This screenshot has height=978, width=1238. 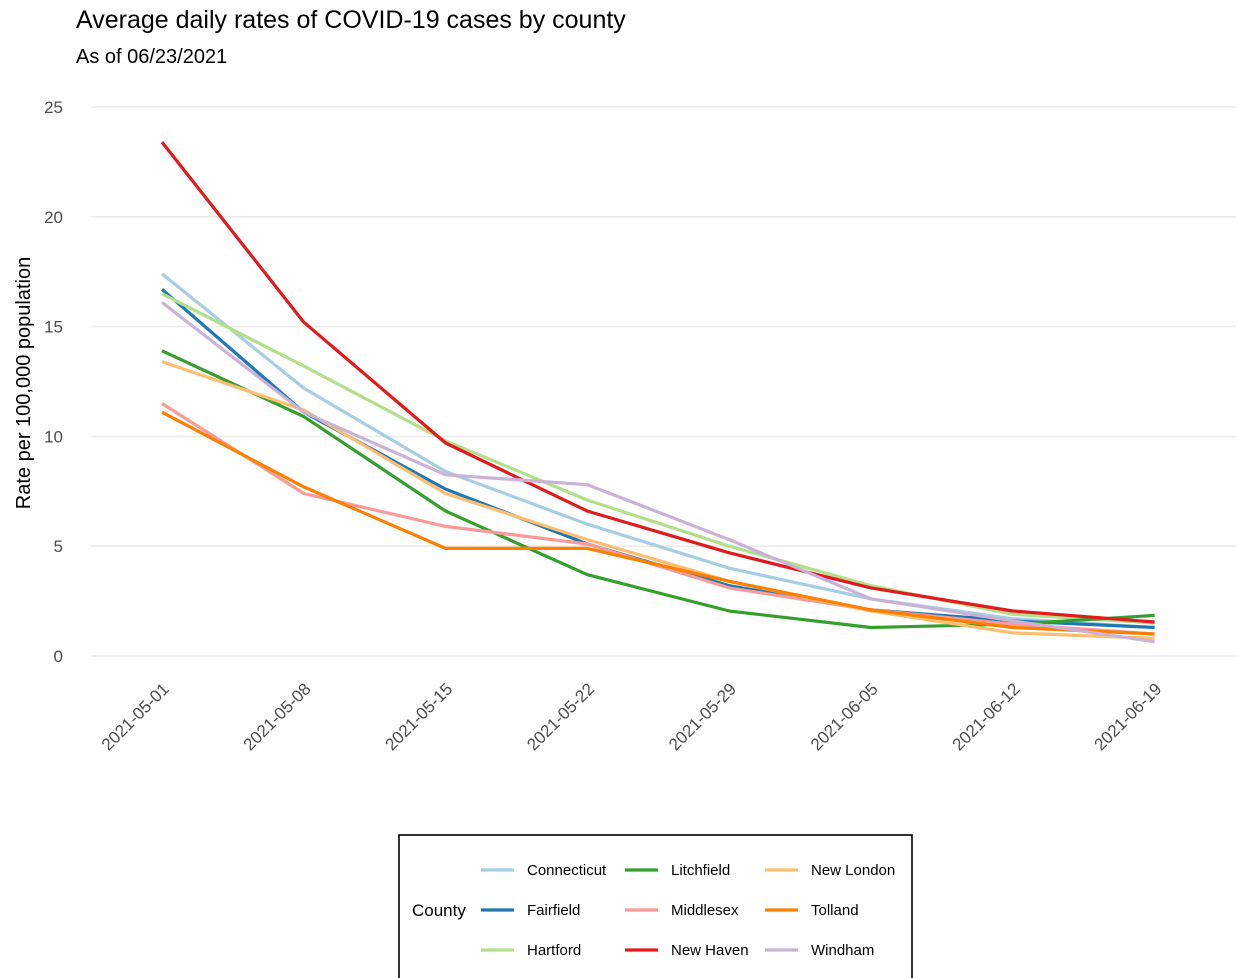 What do you see at coordinates (700, 870) in the screenshot?
I see `legend-label: Litchfield` at bounding box center [700, 870].